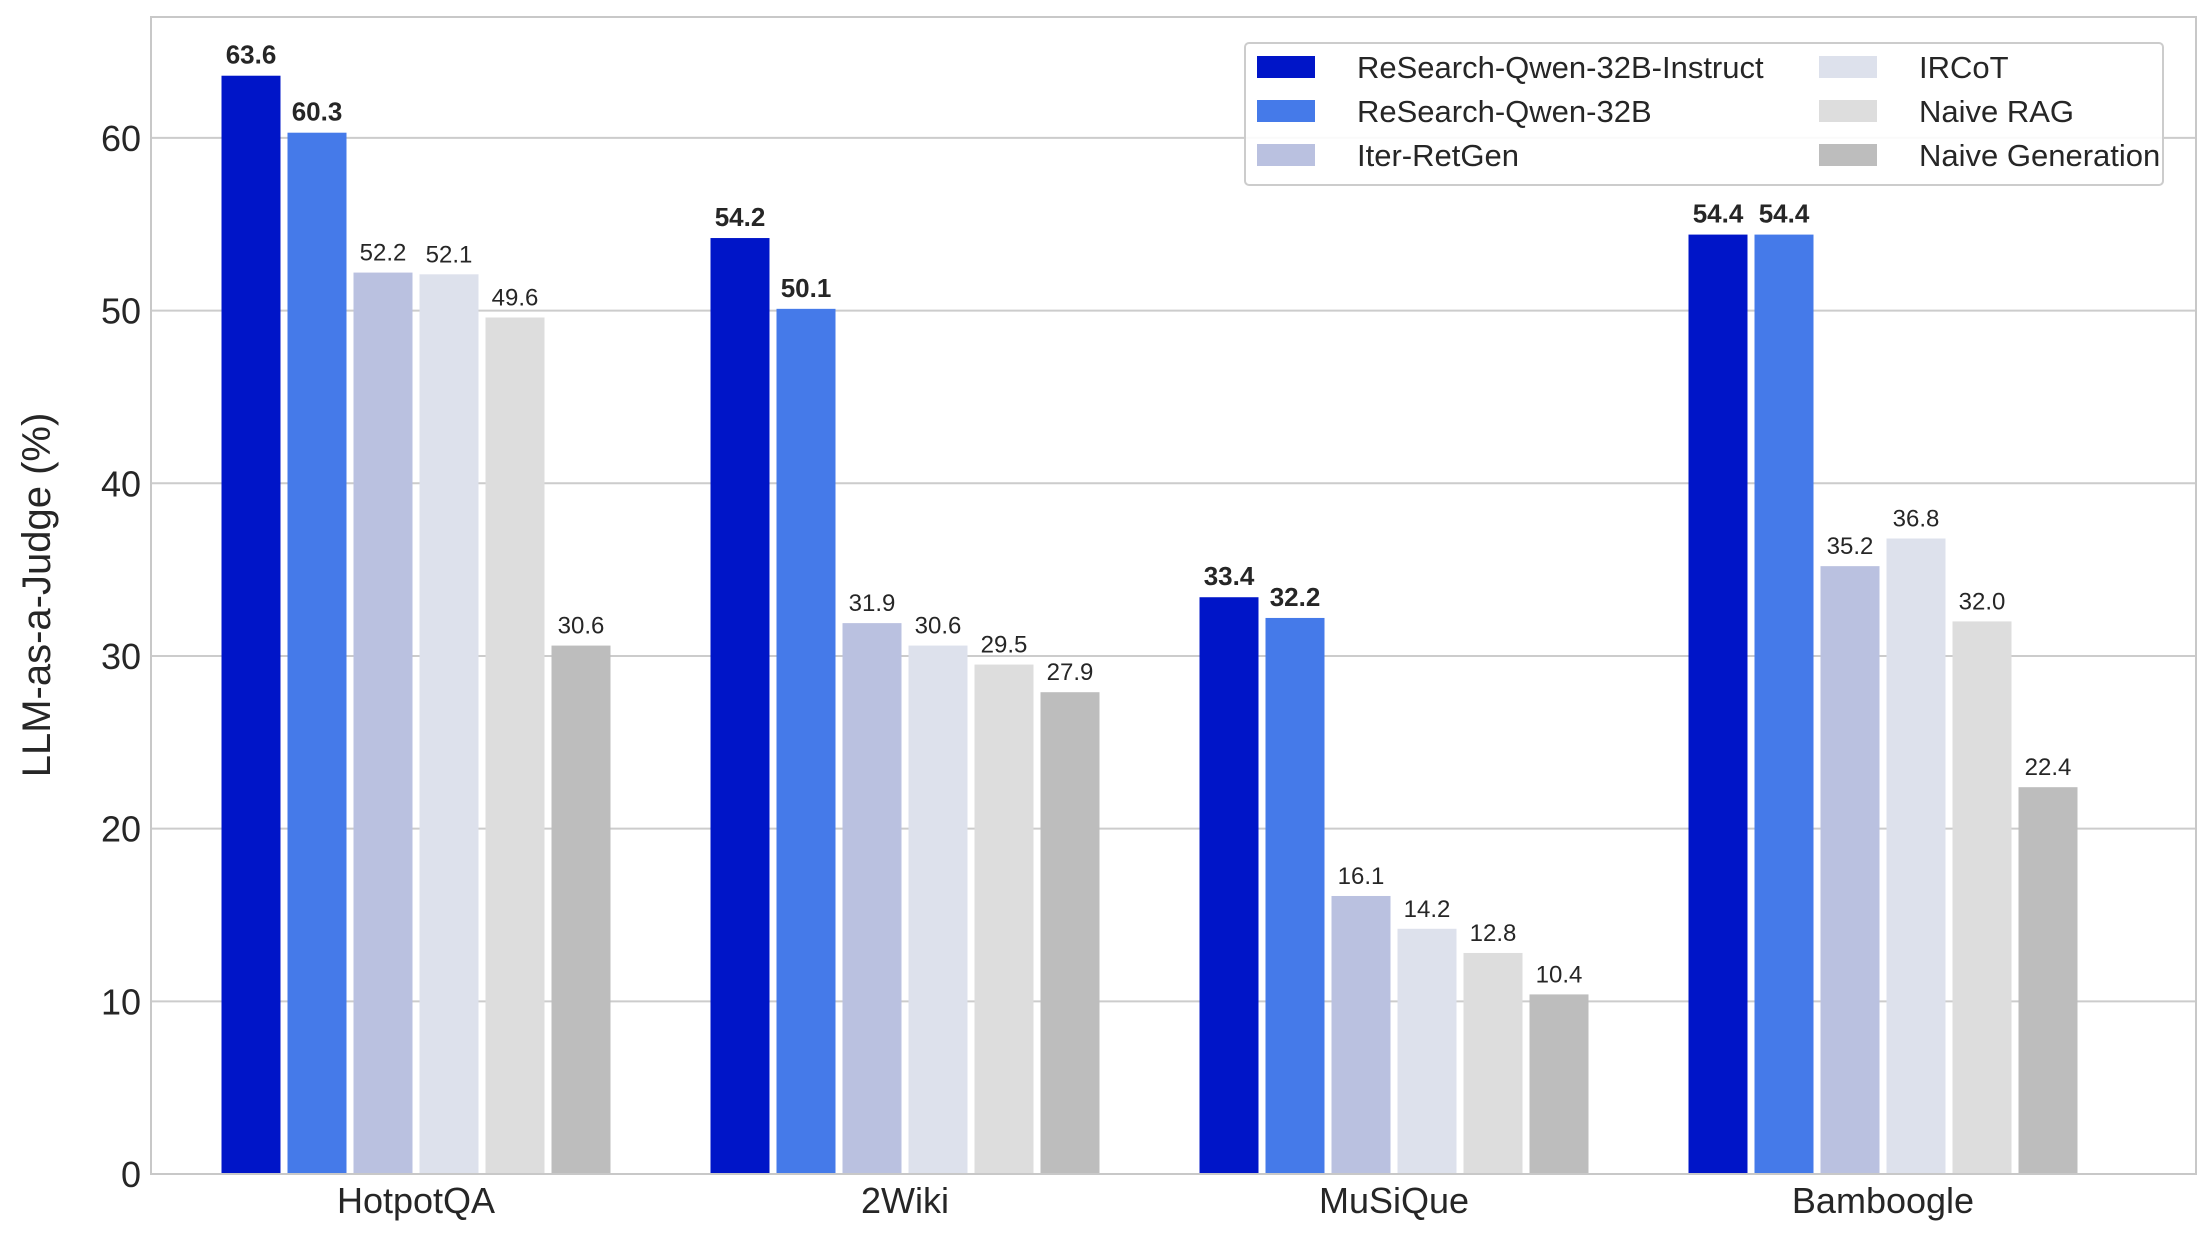  What do you see at coordinates (1361, 1034) in the screenshot?
I see `bar-musique-iter-retgen` at bounding box center [1361, 1034].